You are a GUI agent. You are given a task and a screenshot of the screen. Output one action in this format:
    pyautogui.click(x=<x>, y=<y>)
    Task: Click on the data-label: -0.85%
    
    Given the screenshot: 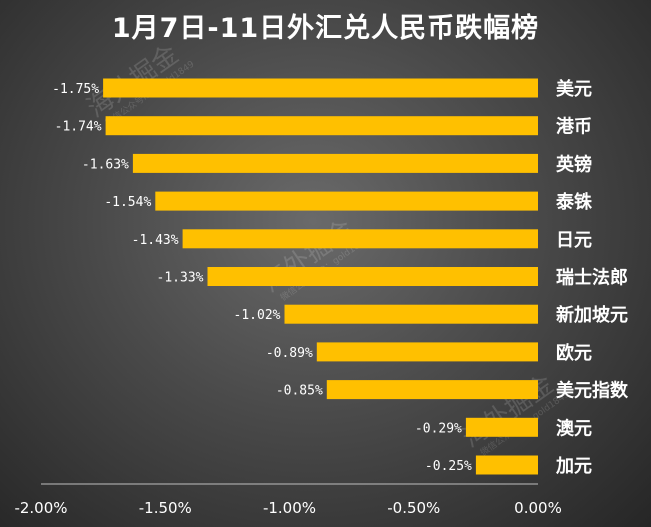 What is the action you would take?
    pyautogui.click(x=299, y=391)
    